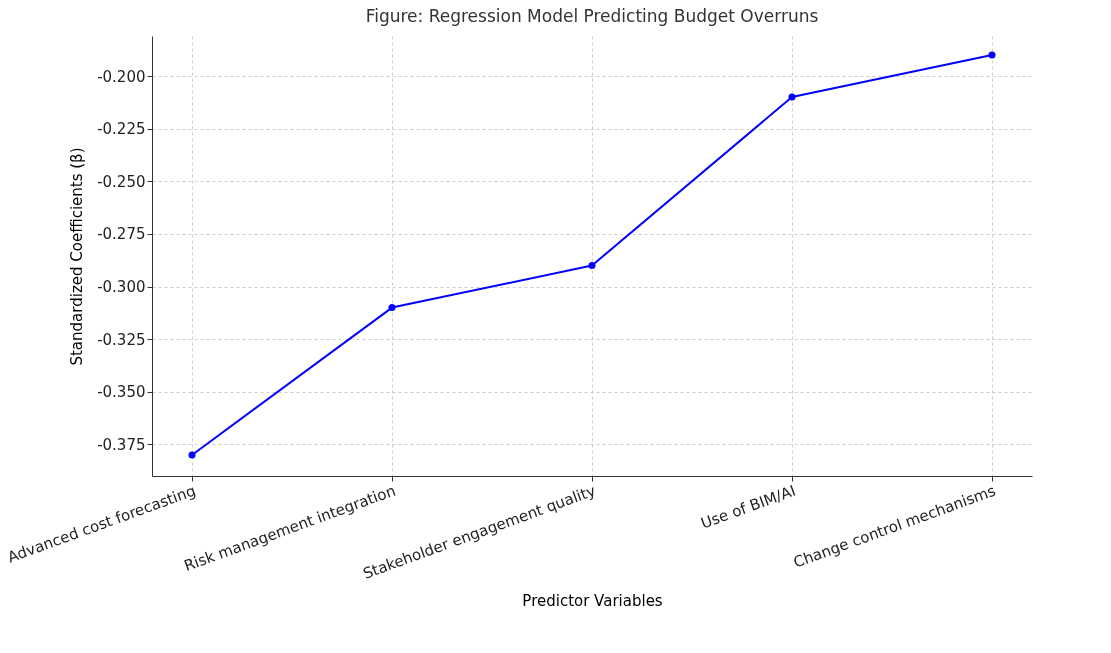 This screenshot has width=1111, height=653. What do you see at coordinates (121, 181) in the screenshot?
I see `y-tick-label: -0.250` at bounding box center [121, 181].